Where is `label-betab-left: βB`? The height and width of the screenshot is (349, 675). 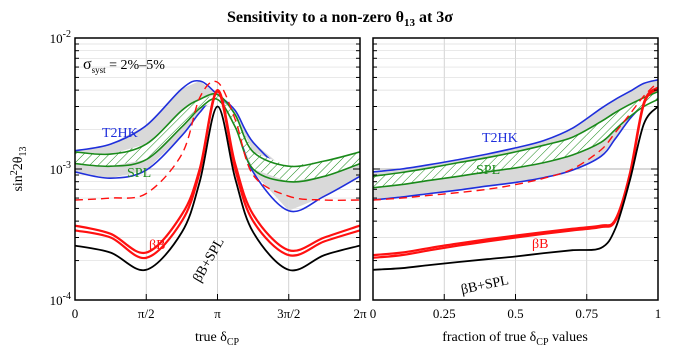 label-betab-left: βB is located at coordinates (157, 245).